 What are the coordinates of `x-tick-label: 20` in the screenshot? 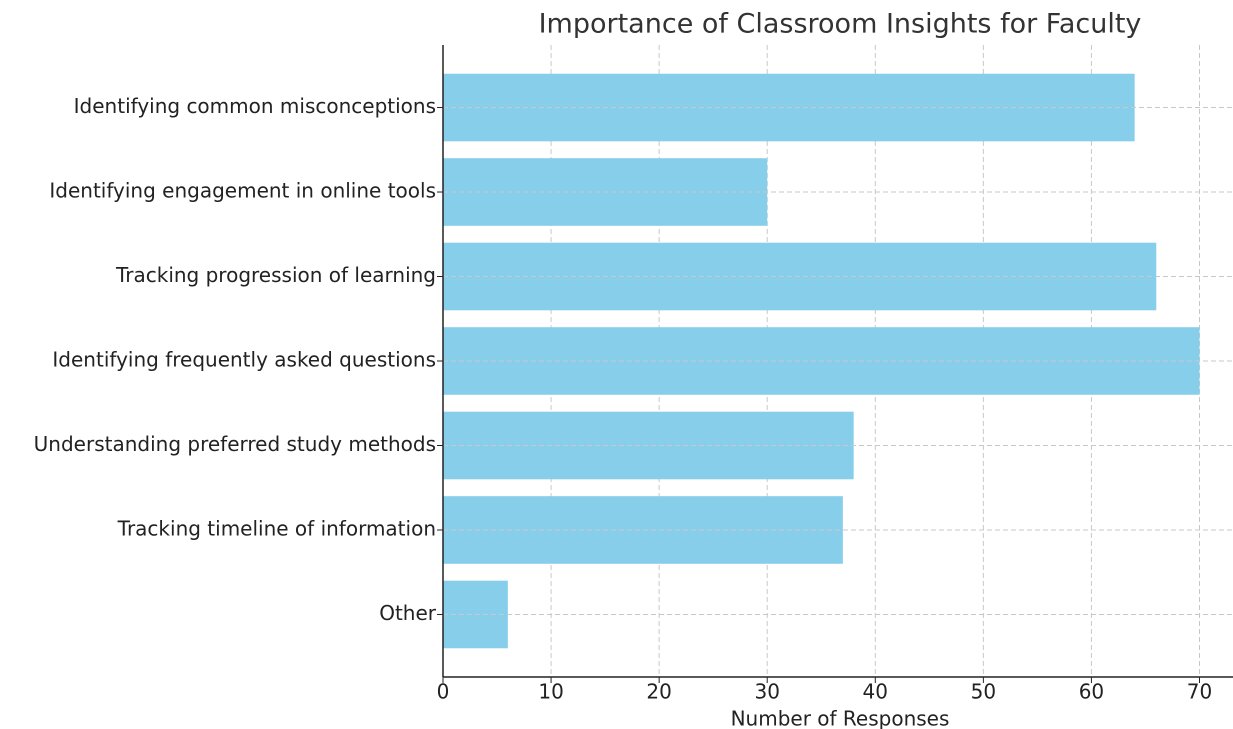 It's located at (658, 692).